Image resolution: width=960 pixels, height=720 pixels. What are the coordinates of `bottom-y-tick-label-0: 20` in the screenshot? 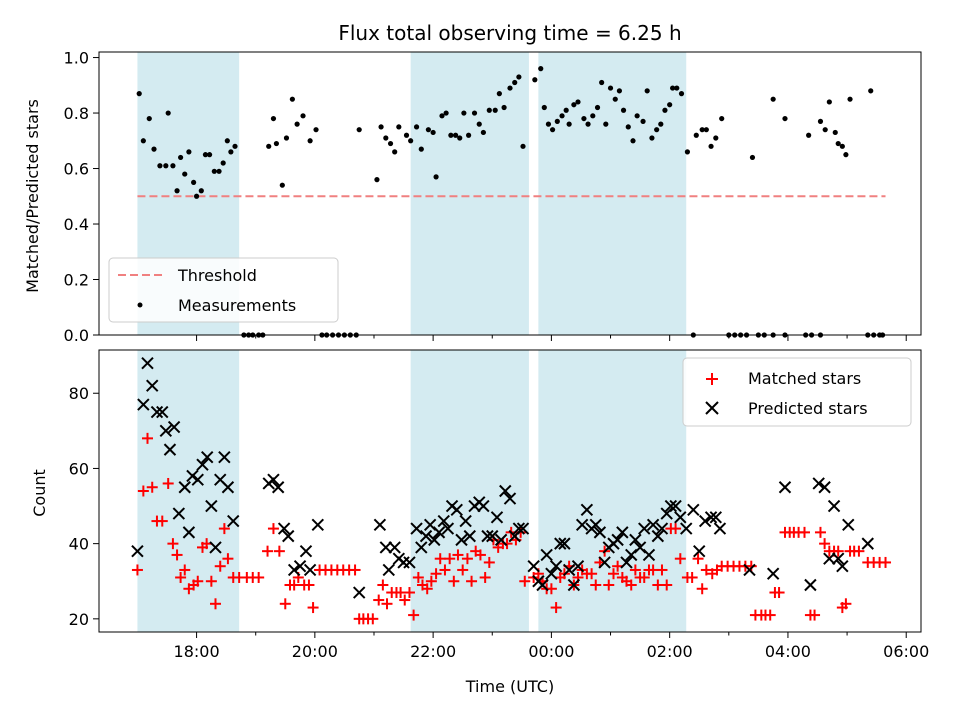 It's located at (79, 619).